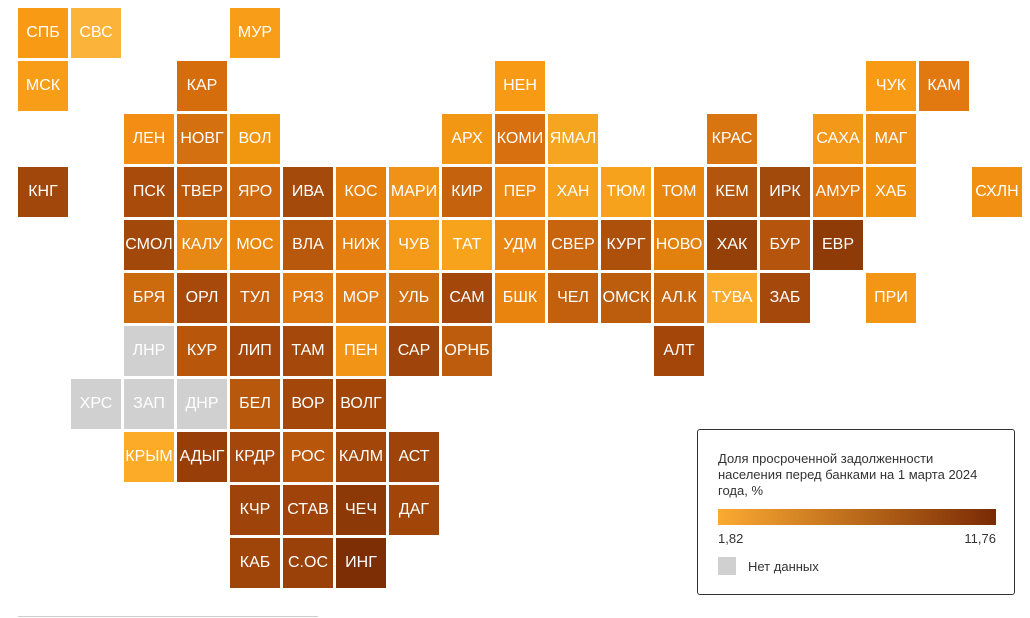  I want to click on region-tile: КУР, so click(202, 351).